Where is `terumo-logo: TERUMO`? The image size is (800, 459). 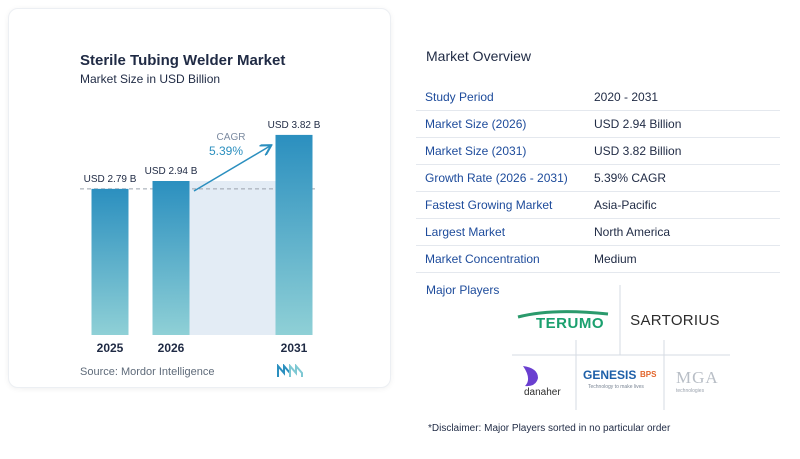
terumo-logo: TERUMO is located at coordinates (564, 320).